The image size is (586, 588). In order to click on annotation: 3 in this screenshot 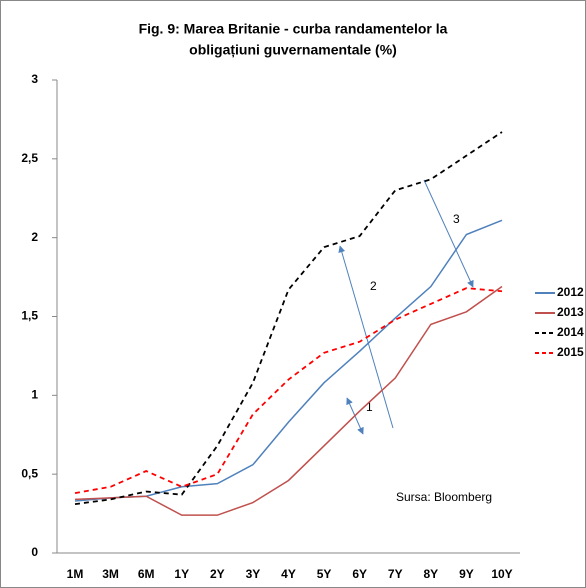, I will do `click(456, 219)`.